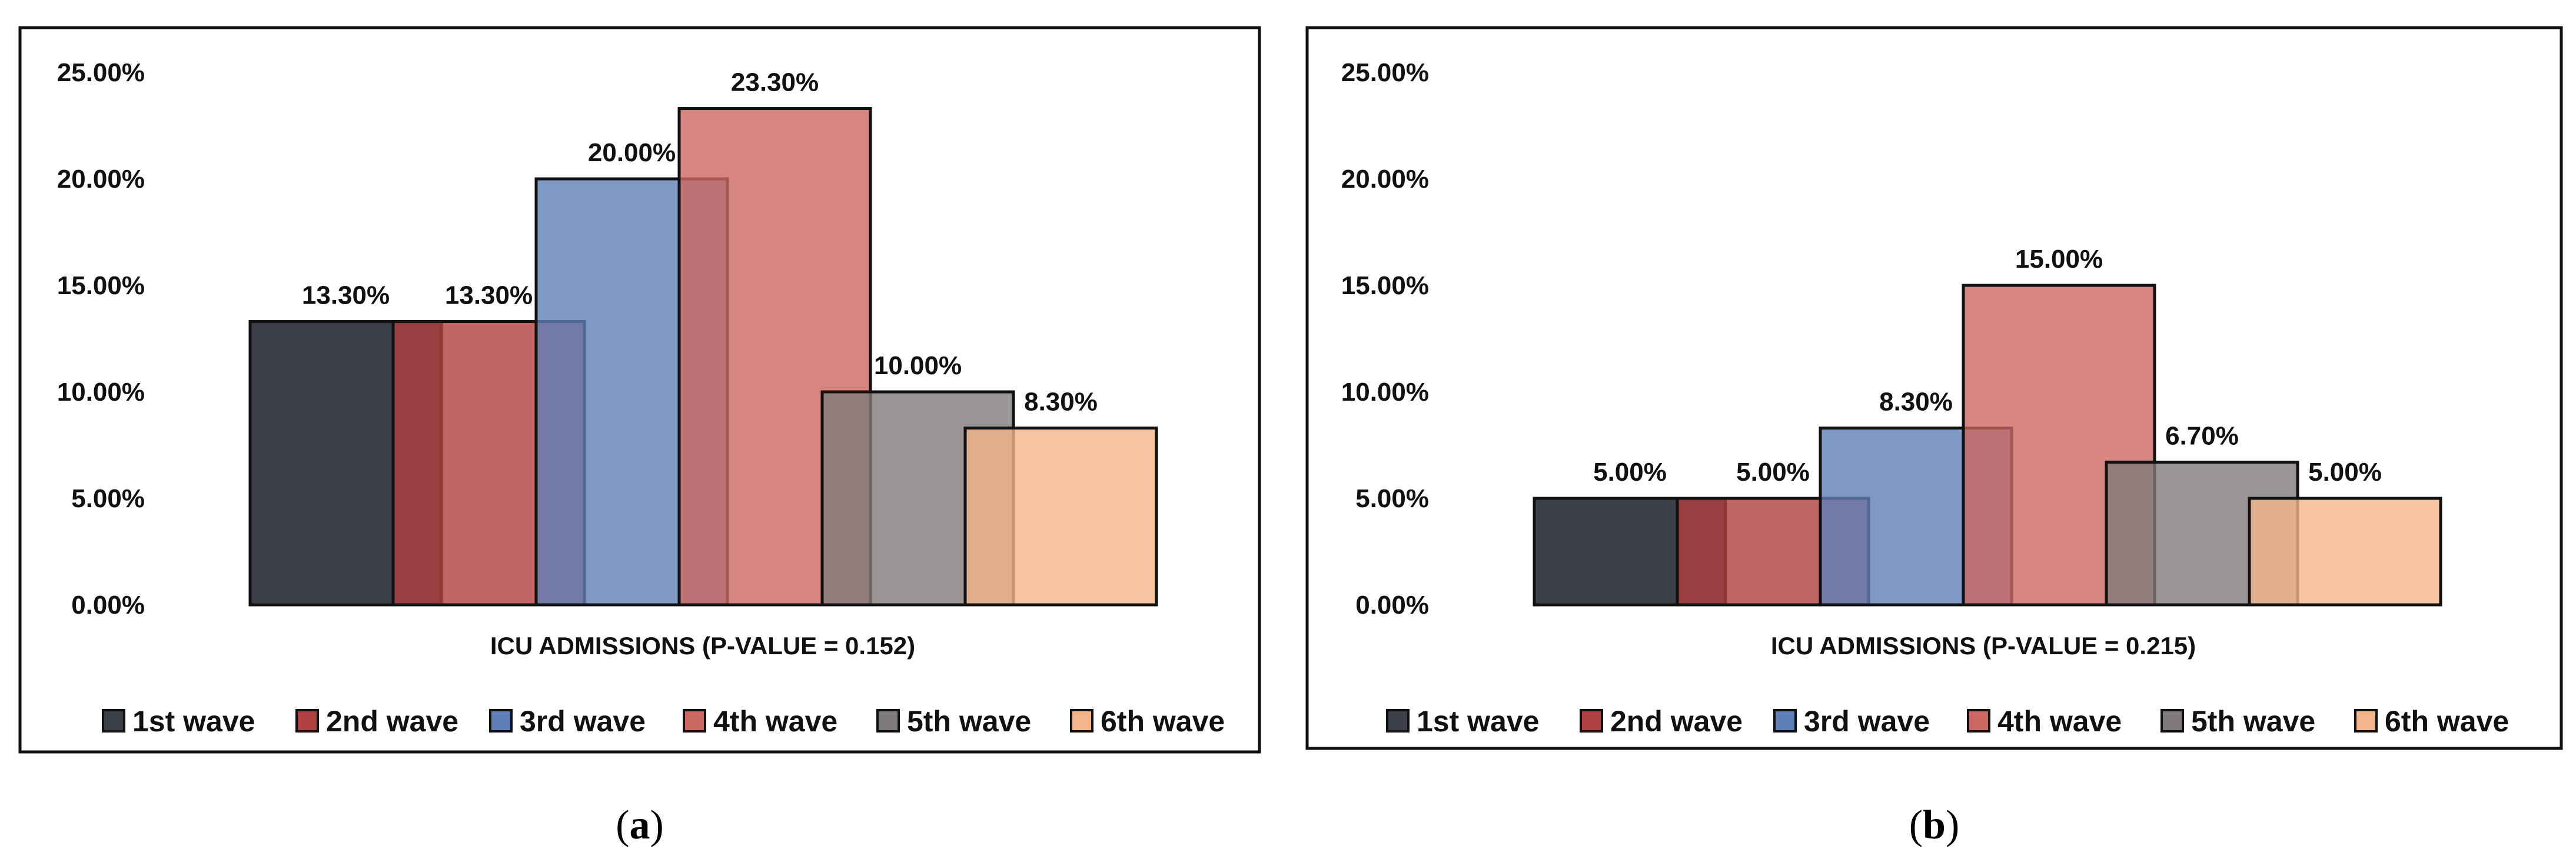 The width and height of the screenshot is (2576, 859). I want to click on x-axis-label: ICU ADMISSIONS (P-VALUE = 0.152), so click(702, 646).